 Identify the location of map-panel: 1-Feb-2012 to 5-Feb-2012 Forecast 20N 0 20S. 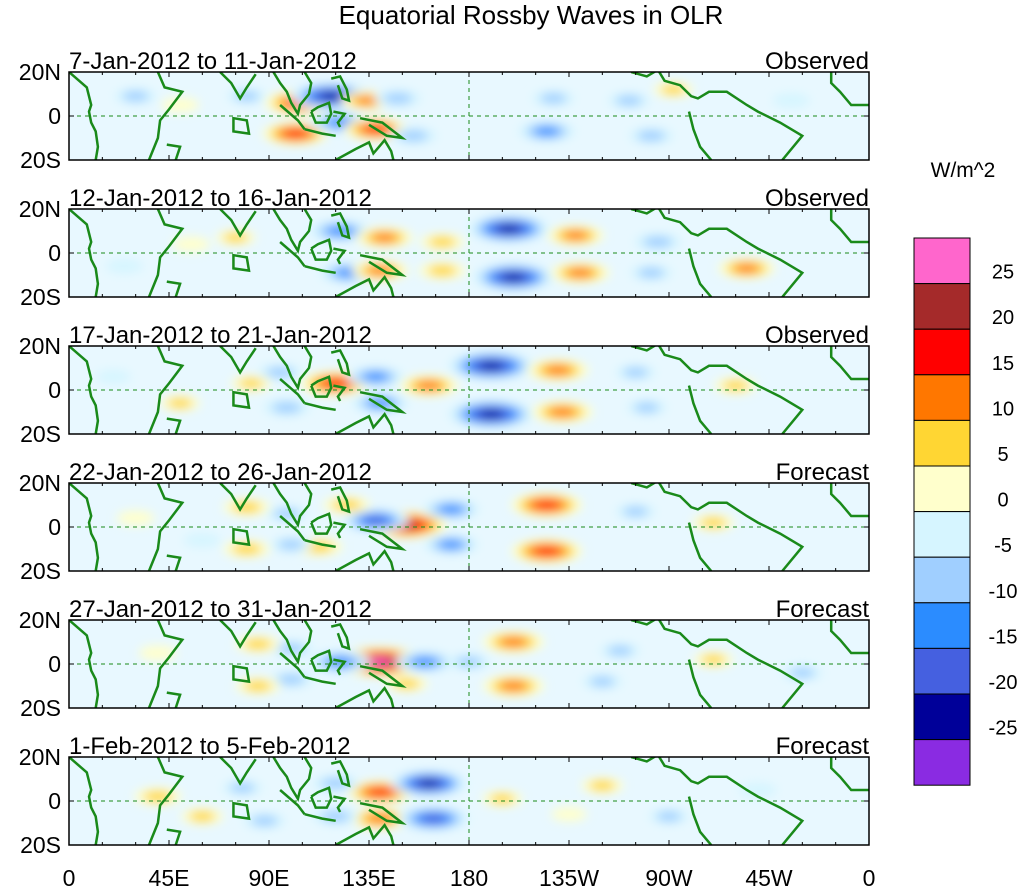
(444, 795).